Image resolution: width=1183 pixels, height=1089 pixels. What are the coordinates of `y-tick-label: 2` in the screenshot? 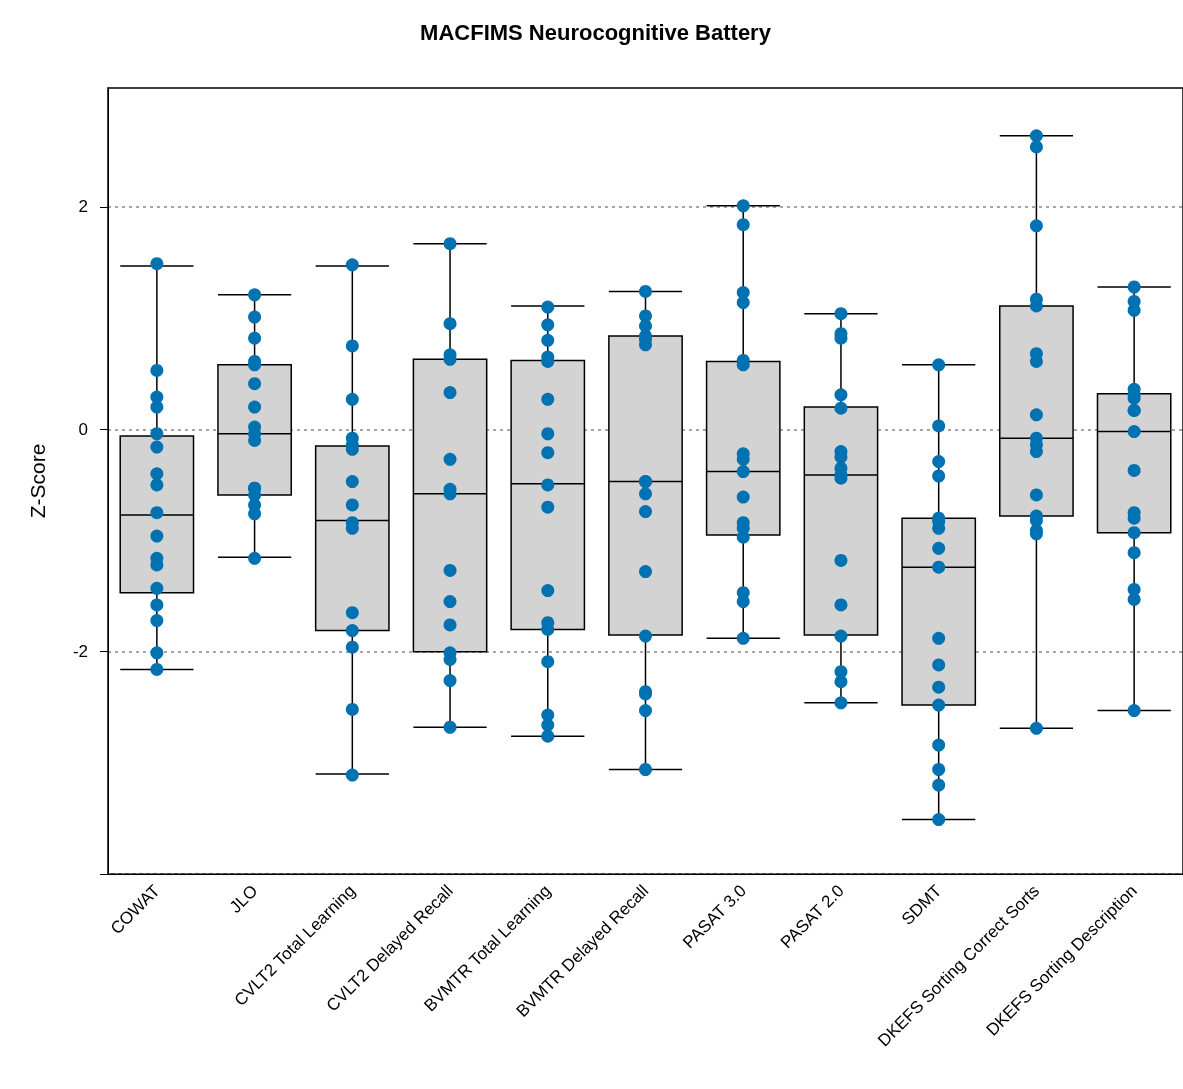 It's located at (83, 207).